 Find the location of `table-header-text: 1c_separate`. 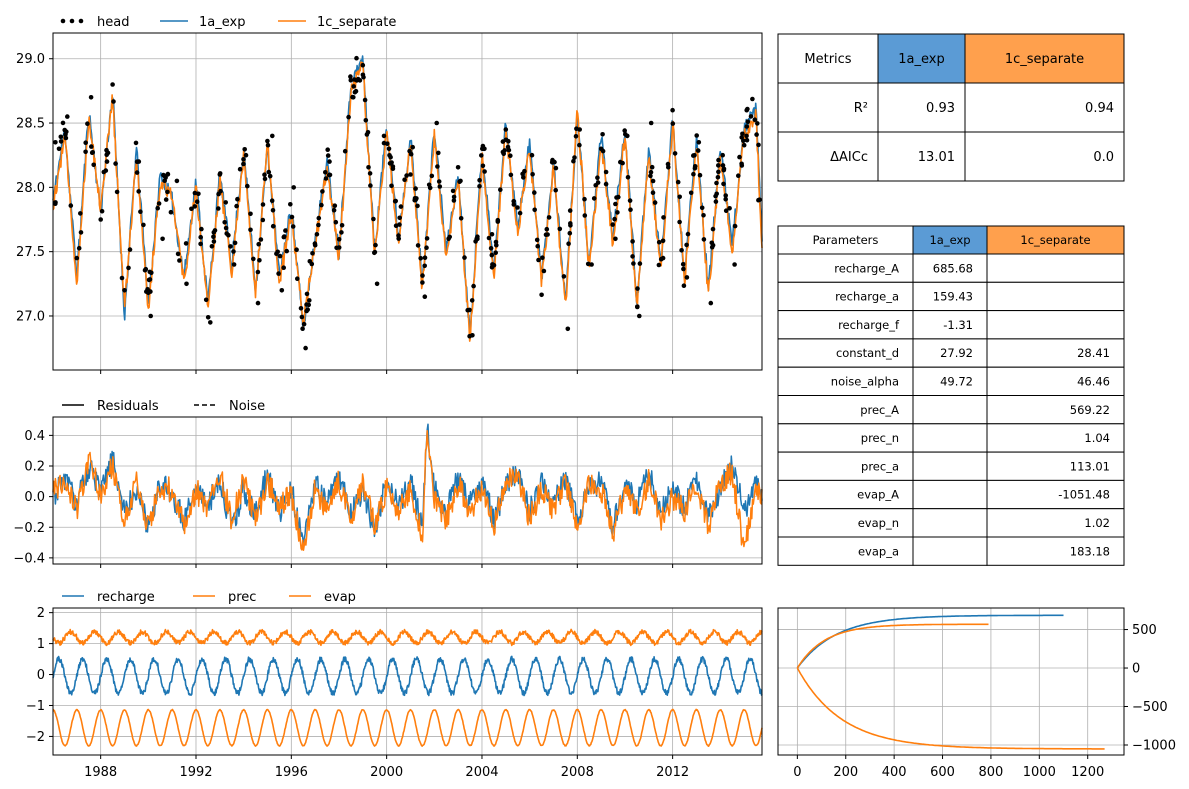

table-header-text: 1c_separate is located at coordinates (1044, 59).